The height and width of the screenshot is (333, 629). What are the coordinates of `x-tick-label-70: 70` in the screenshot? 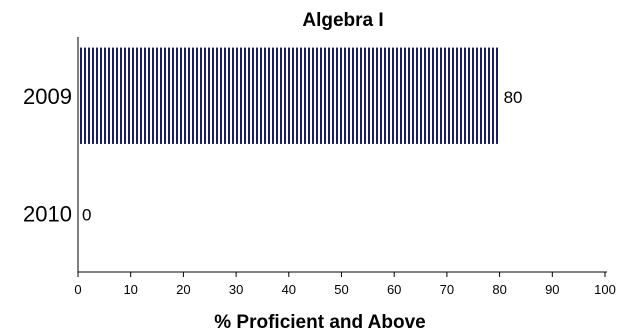 It's located at (447, 289).